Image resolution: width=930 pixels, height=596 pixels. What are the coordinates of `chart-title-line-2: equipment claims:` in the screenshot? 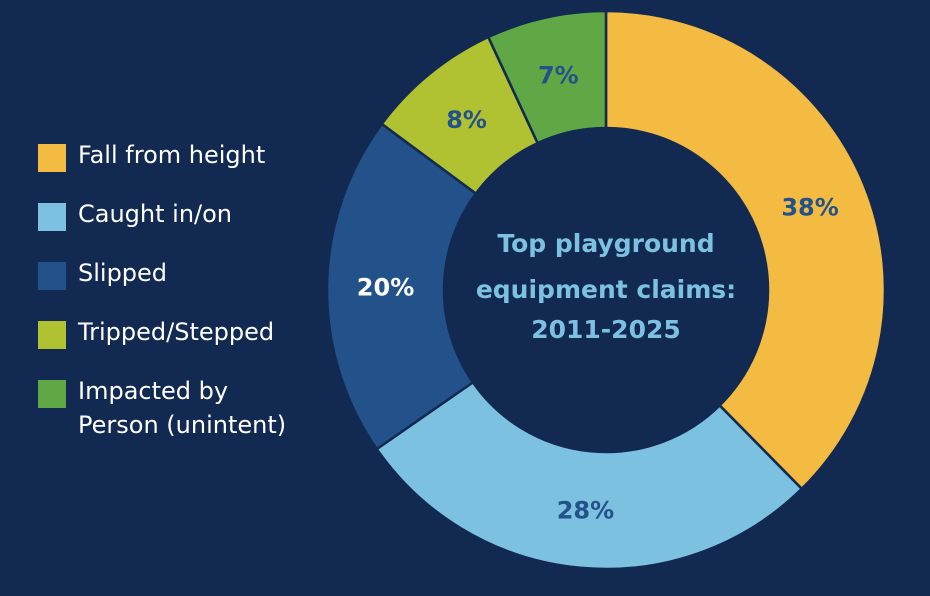 It's located at (606, 289).